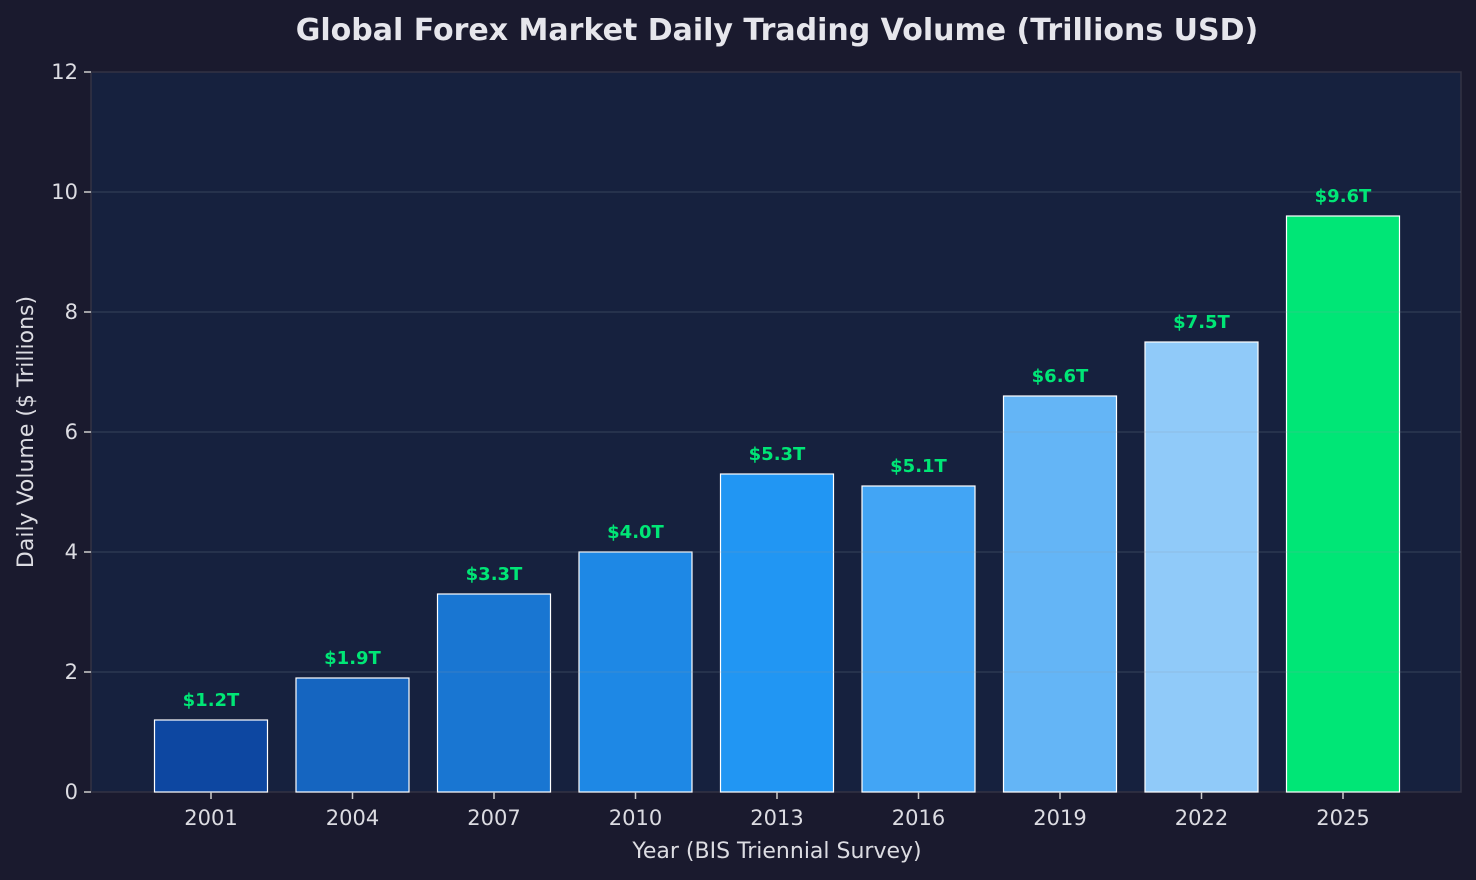  I want to click on data-label-2007: $3.3T, so click(494, 574).